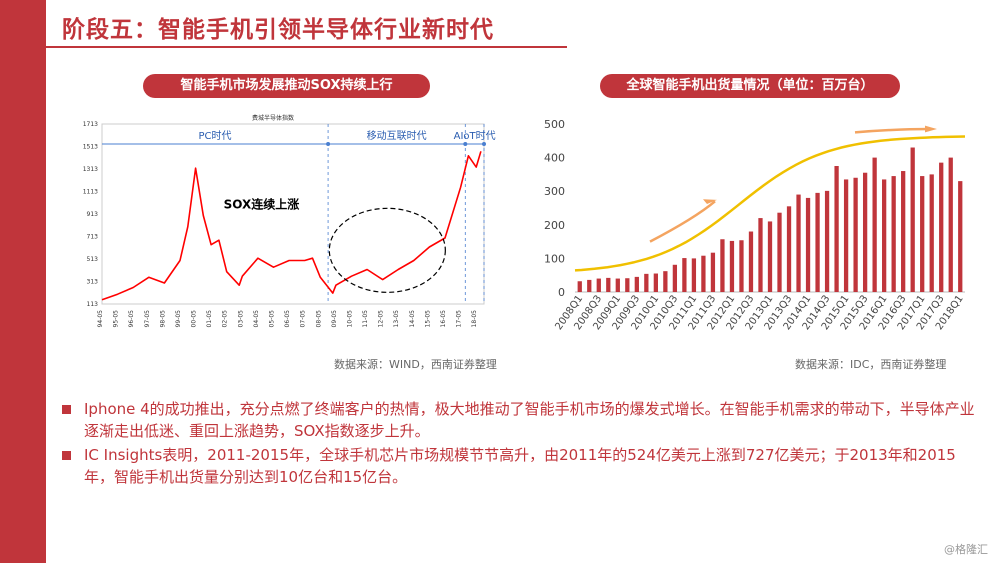 Image resolution: width=1000 pixels, height=563 pixels. Describe the element at coordinates (303, 319) in the screenshot. I see `x-tick-label: 07-05` at that location.